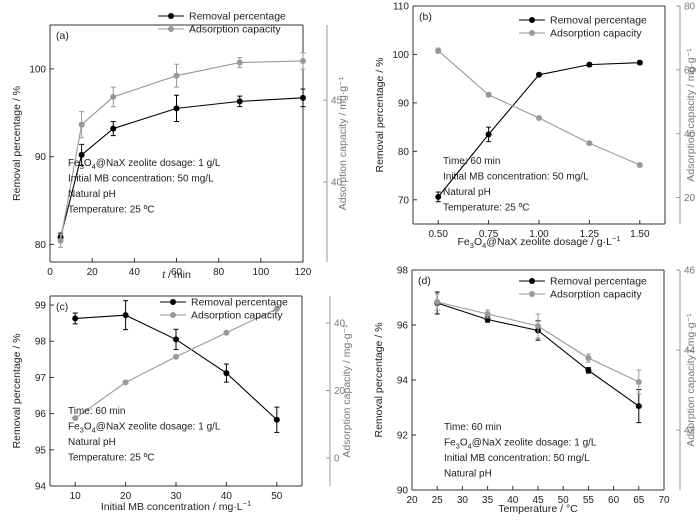  I want to click on y-tick-label: 98, so click(403, 271).